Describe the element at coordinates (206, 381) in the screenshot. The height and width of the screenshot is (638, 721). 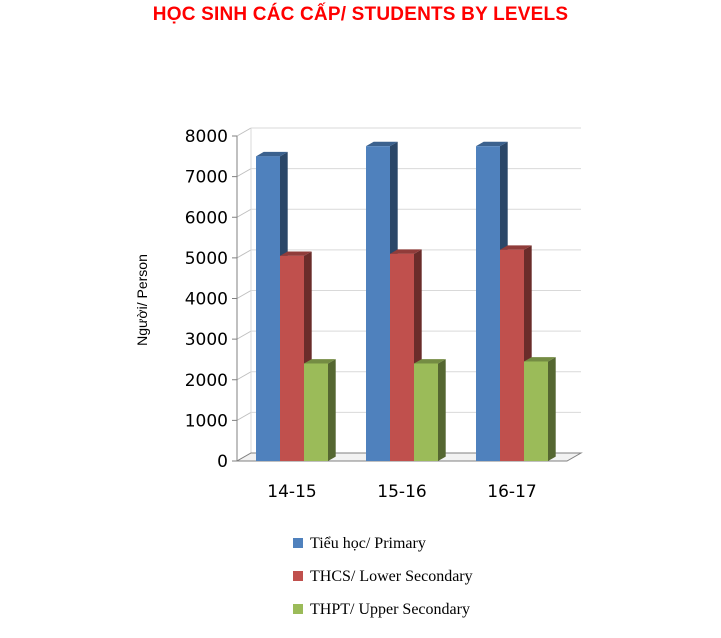
I see `y-tick-label: 2000` at that location.